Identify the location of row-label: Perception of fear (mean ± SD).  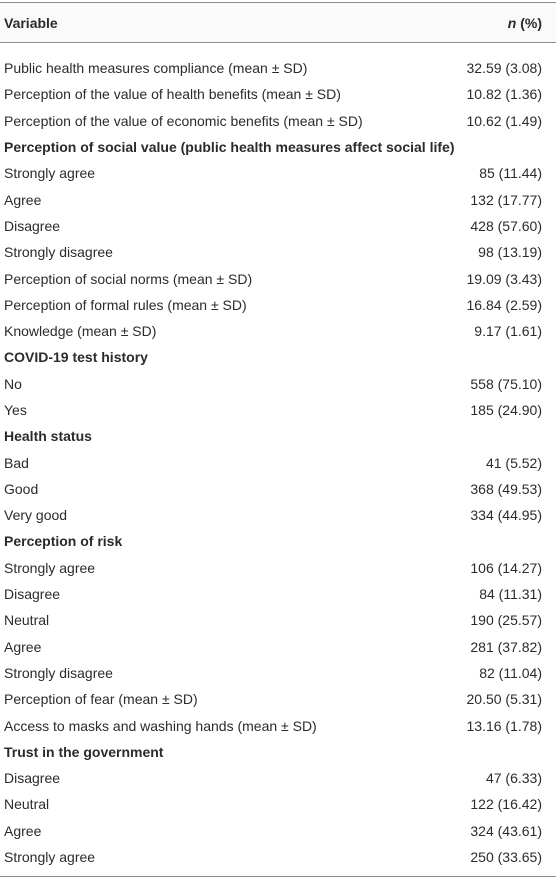
(101, 699).